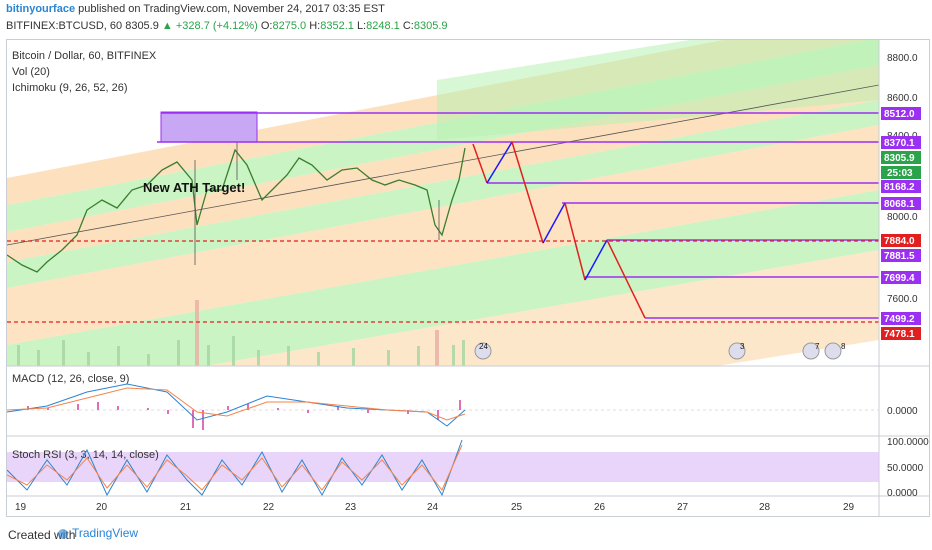  I want to click on projection-arrows, so click(559, 230).